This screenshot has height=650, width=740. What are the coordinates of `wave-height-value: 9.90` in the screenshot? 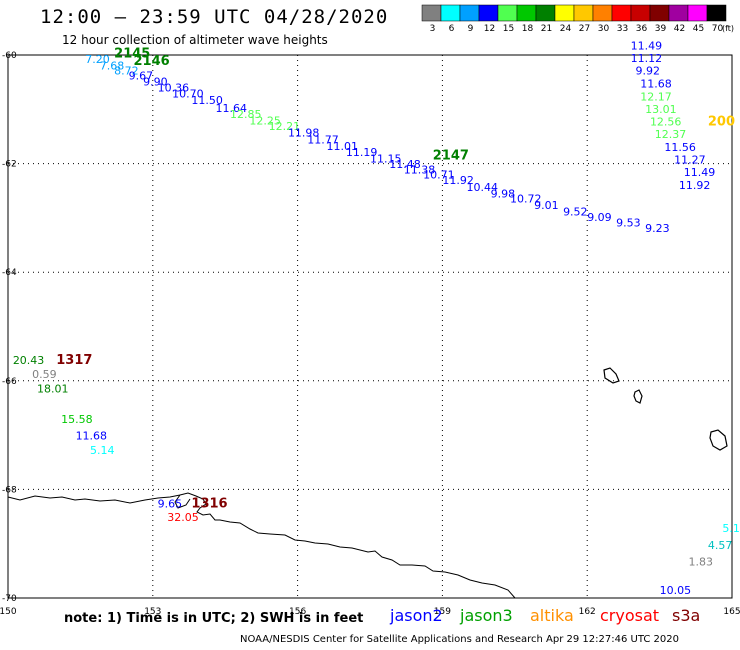 It's located at (155, 81).